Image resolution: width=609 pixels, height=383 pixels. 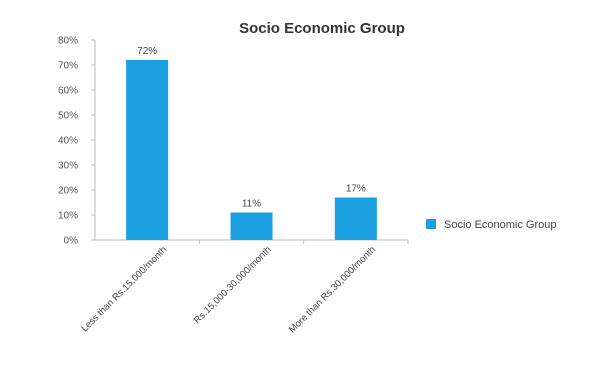 I want to click on y-tick-label: 50%, so click(x=68, y=116).